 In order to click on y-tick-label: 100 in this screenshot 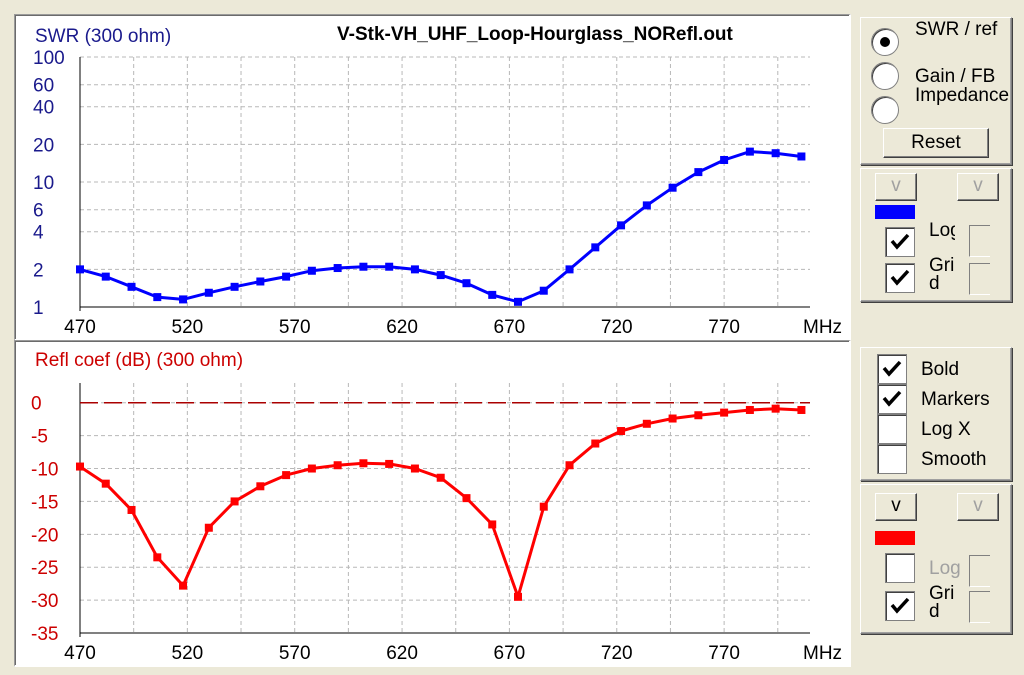, I will do `click(49, 58)`.